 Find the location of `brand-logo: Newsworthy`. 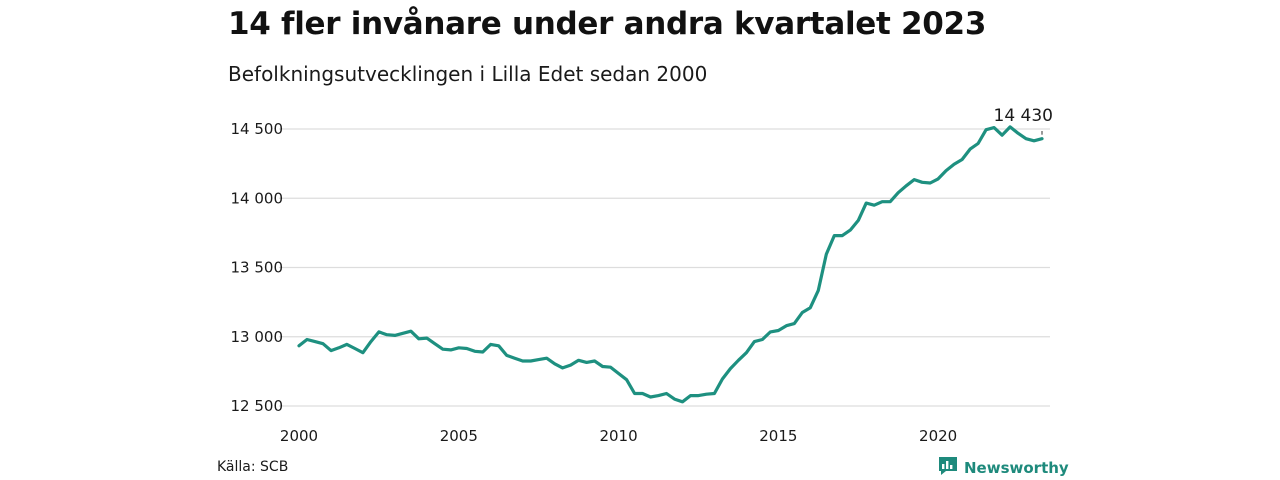

brand-logo: Newsworthy is located at coordinates (1003, 468).